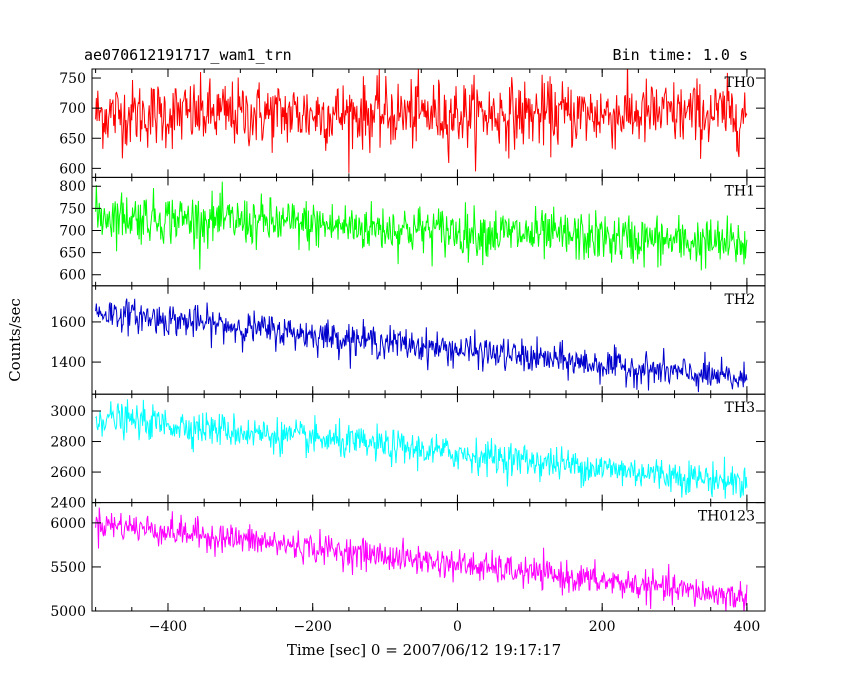 The width and height of the screenshot is (850, 680). What do you see at coordinates (68, 443) in the screenshot?
I see `y-tick-label: 2800` at bounding box center [68, 443].